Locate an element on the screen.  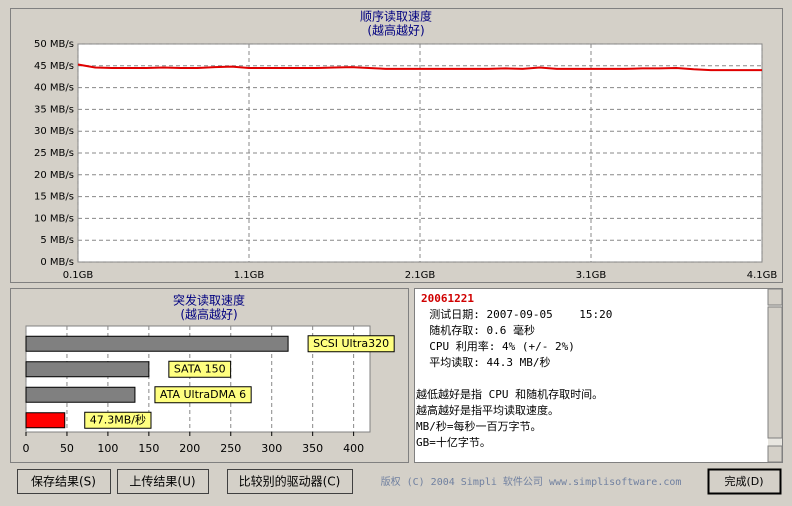
y-tick-label: 20 MB/s is located at coordinates (54, 175).